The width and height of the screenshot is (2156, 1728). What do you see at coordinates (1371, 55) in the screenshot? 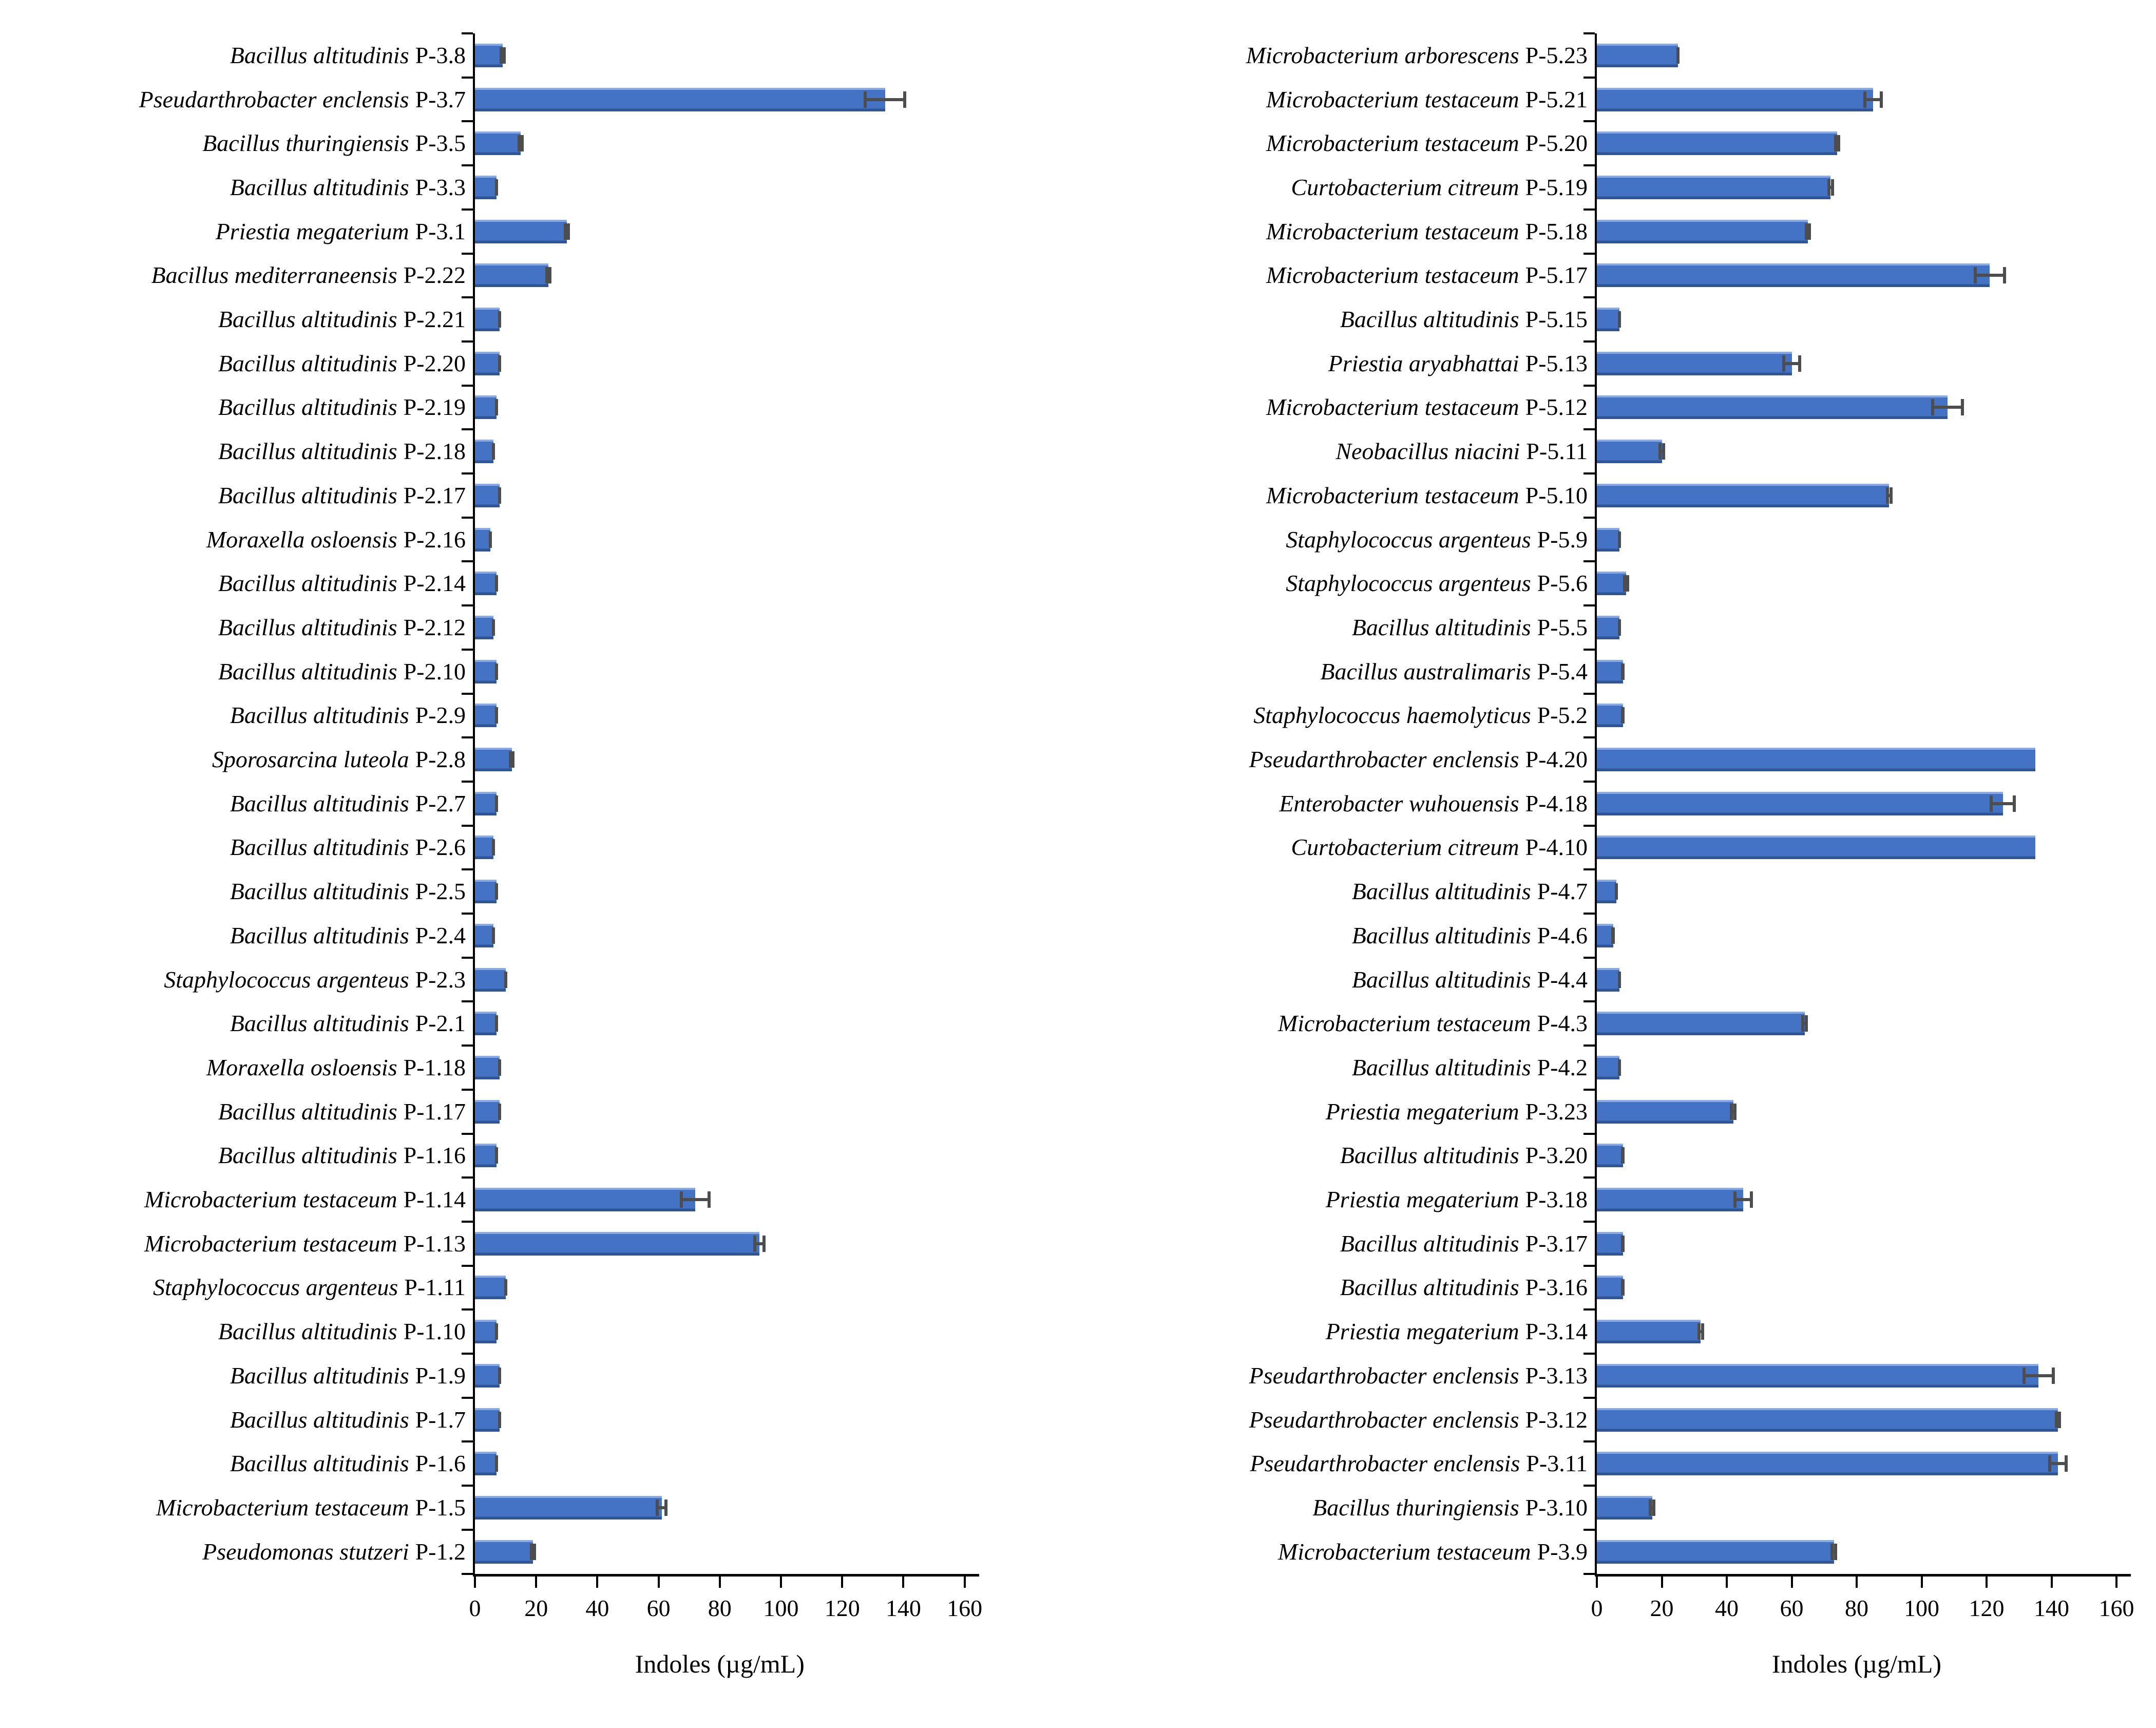
I see `category-label: Microbacterium arborescens P-5.23` at bounding box center [1371, 55].